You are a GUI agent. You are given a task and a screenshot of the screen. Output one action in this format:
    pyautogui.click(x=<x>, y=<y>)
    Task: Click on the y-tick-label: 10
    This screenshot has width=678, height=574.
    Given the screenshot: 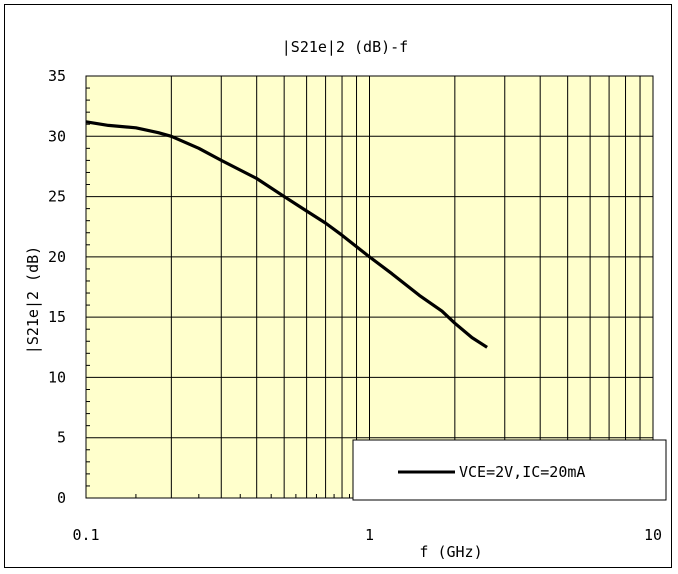 What is the action you would take?
    pyautogui.click(x=57, y=377)
    